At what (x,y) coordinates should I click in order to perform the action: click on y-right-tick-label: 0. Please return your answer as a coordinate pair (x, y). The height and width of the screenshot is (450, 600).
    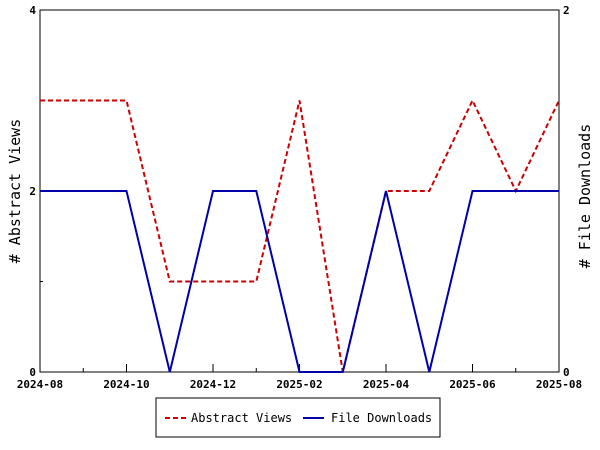
    Looking at the image, I should click on (566, 372).